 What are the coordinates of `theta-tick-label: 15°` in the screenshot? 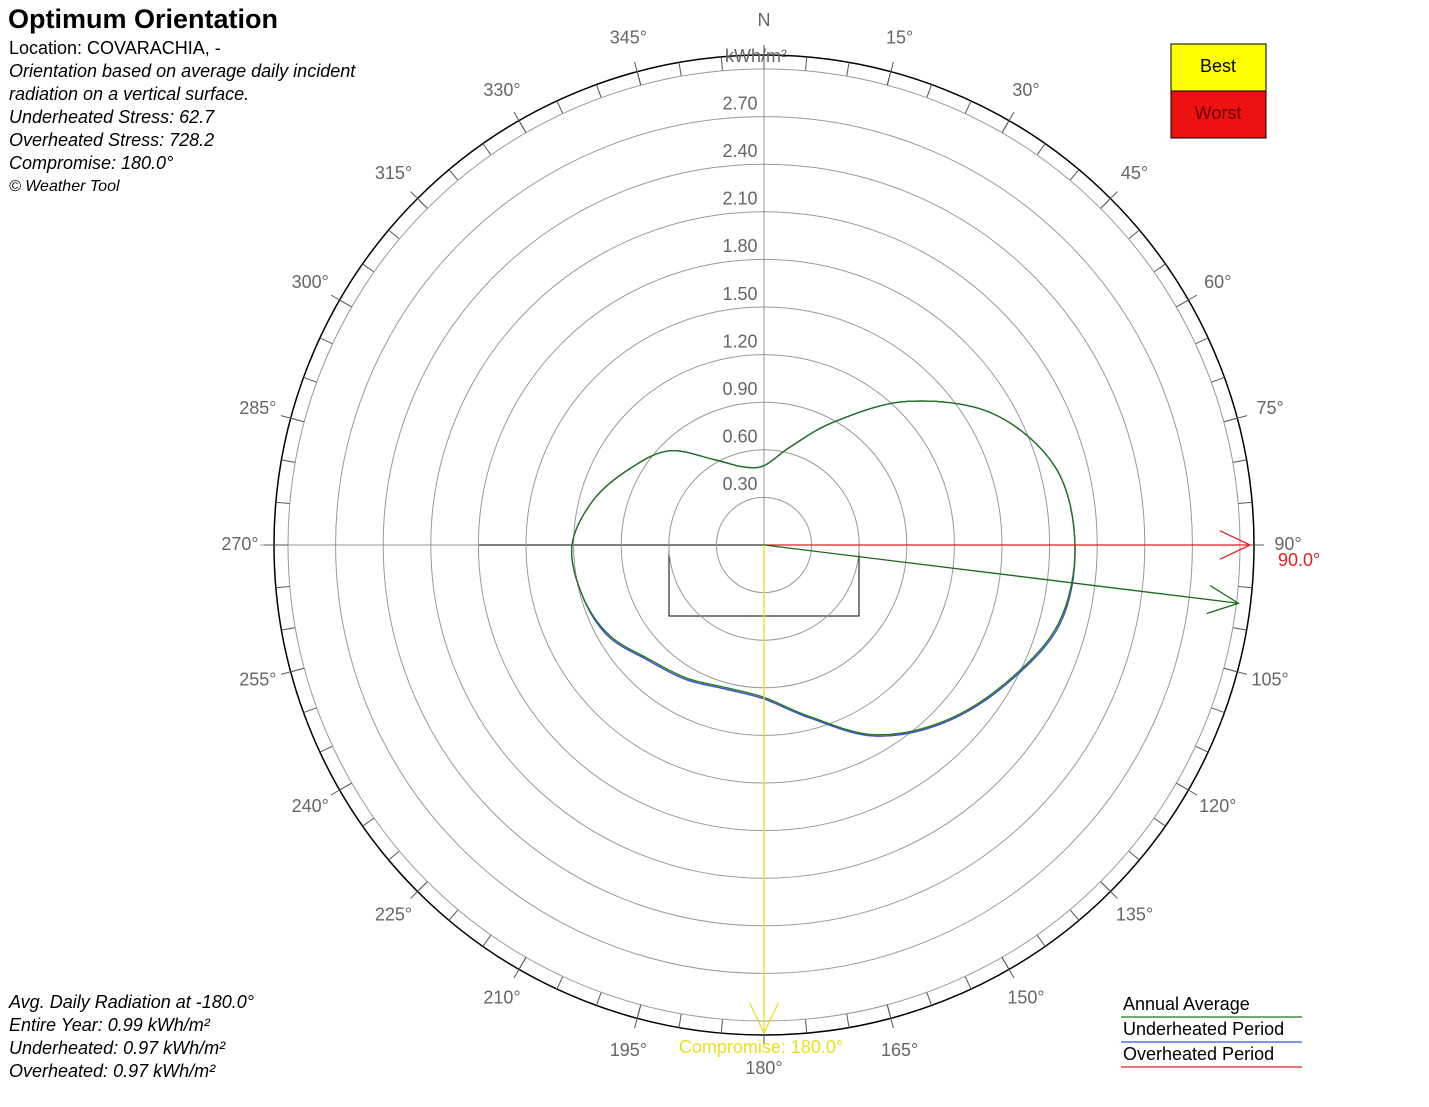 It's located at (899, 38).